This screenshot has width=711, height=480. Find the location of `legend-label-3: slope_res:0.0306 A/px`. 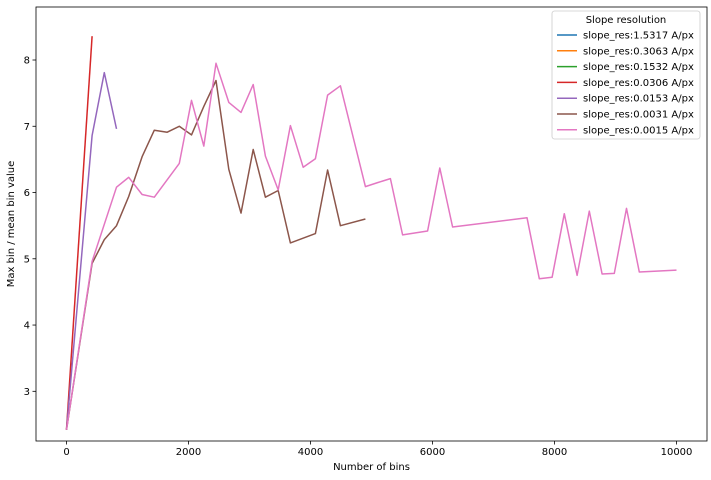

legend-label-3: slope_res:0.0306 A/px is located at coordinates (638, 83).